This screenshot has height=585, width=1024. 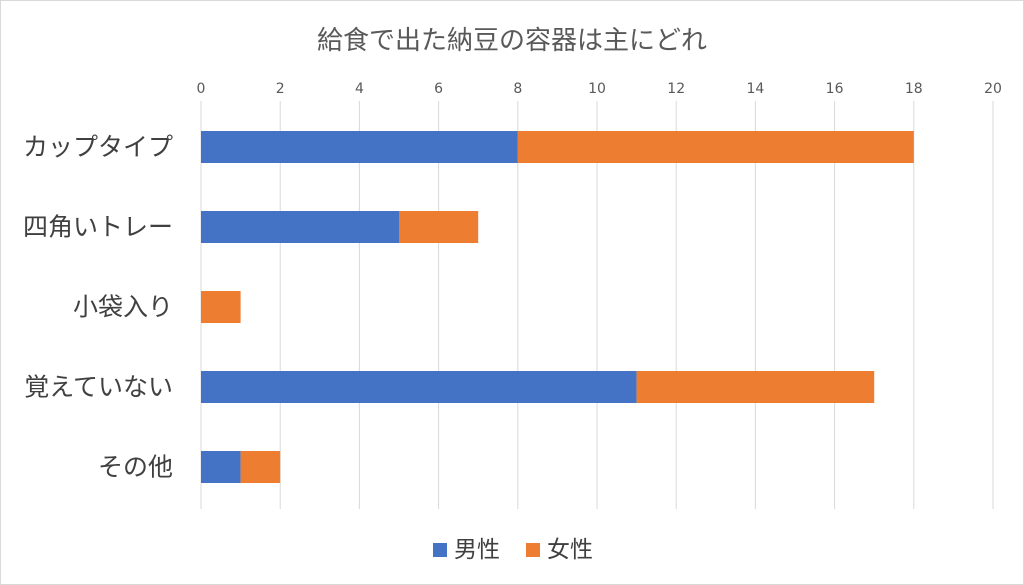 What do you see at coordinates (835, 89) in the screenshot?
I see `x-tick-label: 16` at bounding box center [835, 89].